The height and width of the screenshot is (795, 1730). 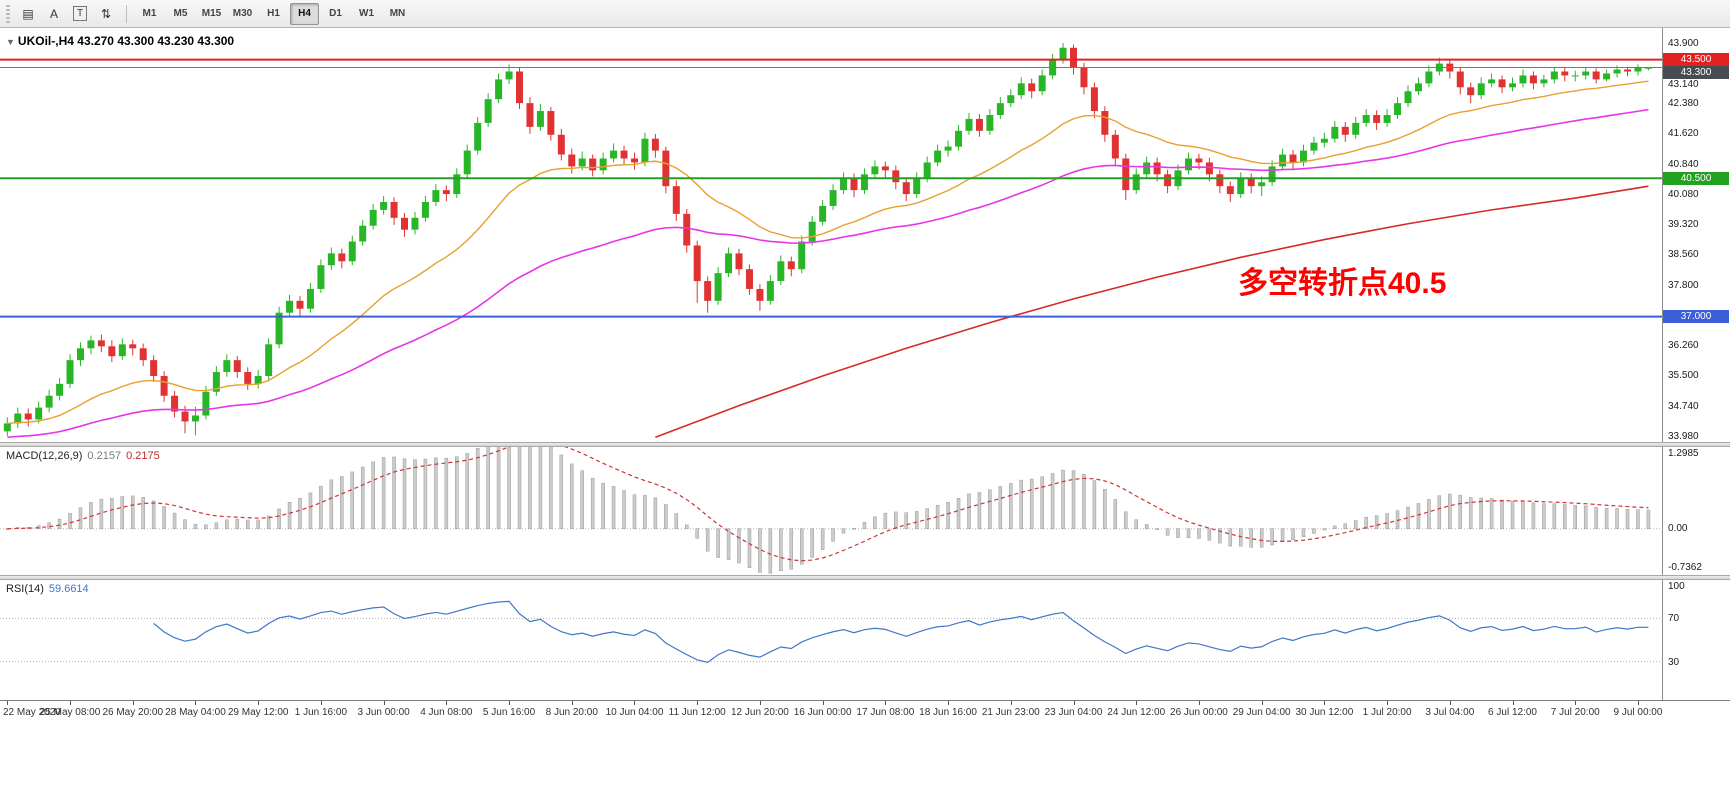 I want to click on time-axis-label: 11 Jun 12:00, so click(x=697, y=712).